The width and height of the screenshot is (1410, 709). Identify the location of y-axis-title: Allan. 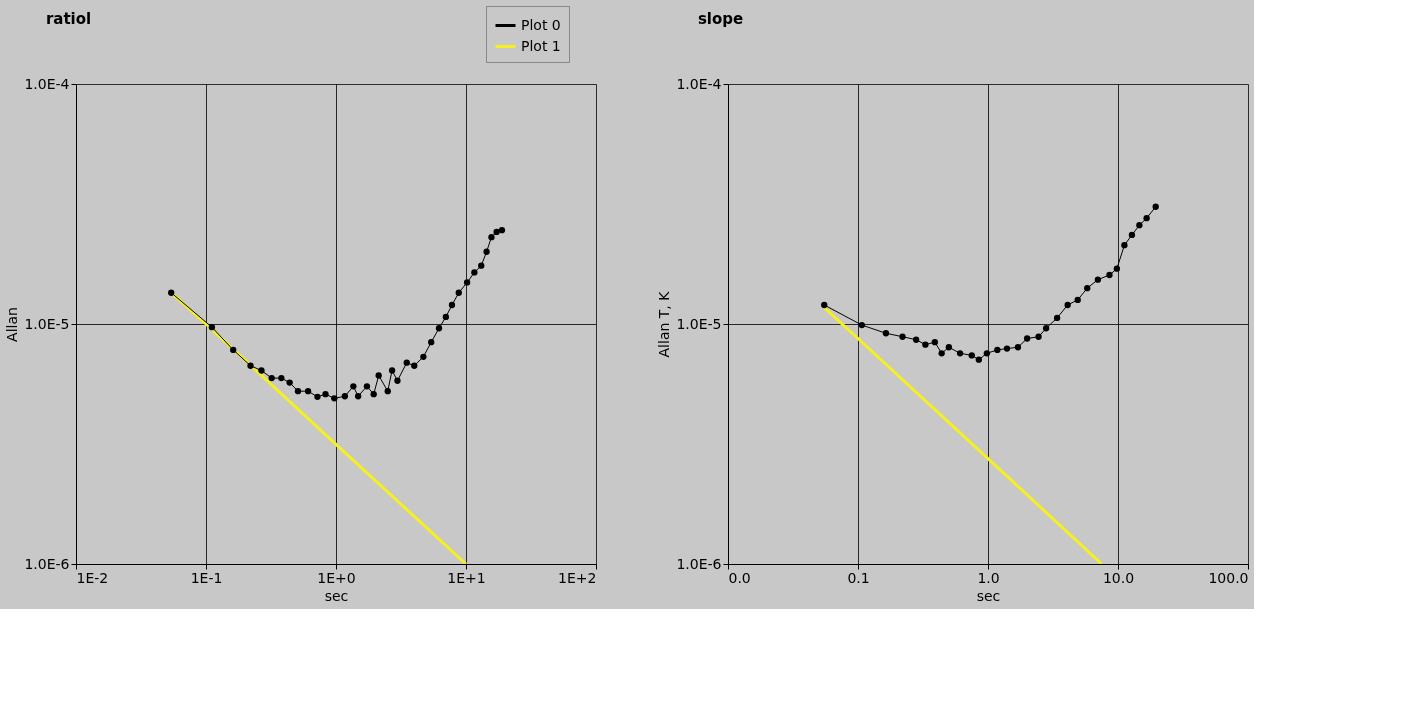
(12, 324).